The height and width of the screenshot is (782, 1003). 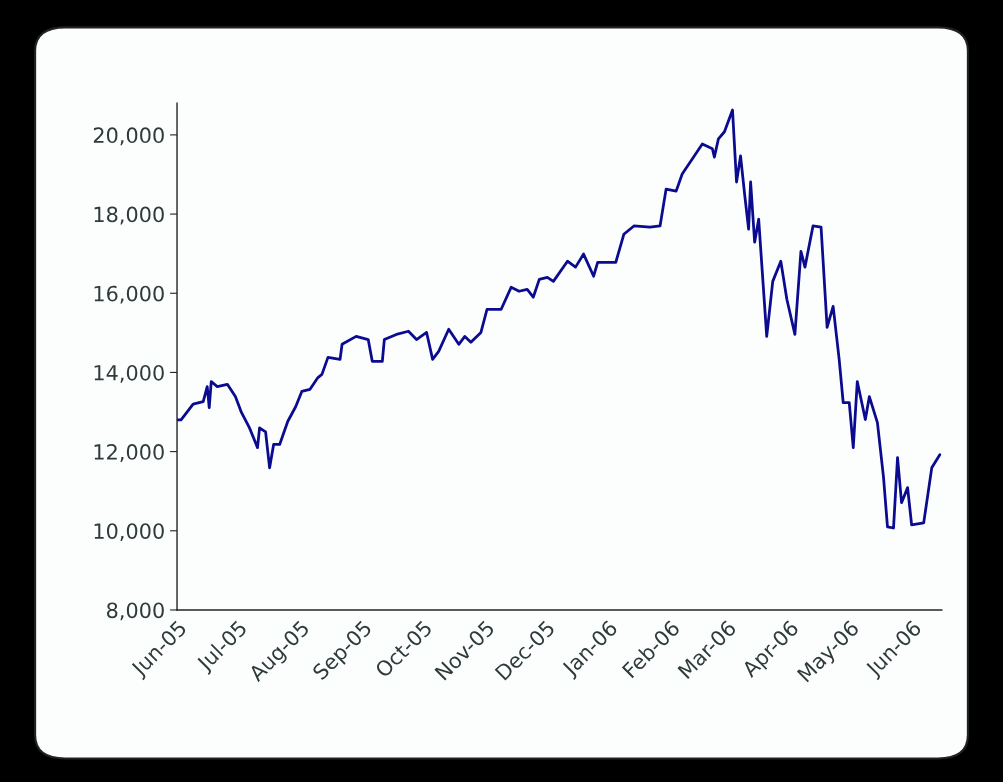 What do you see at coordinates (129, 373) in the screenshot?
I see `y-tick-label: 14,000` at bounding box center [129, 373].